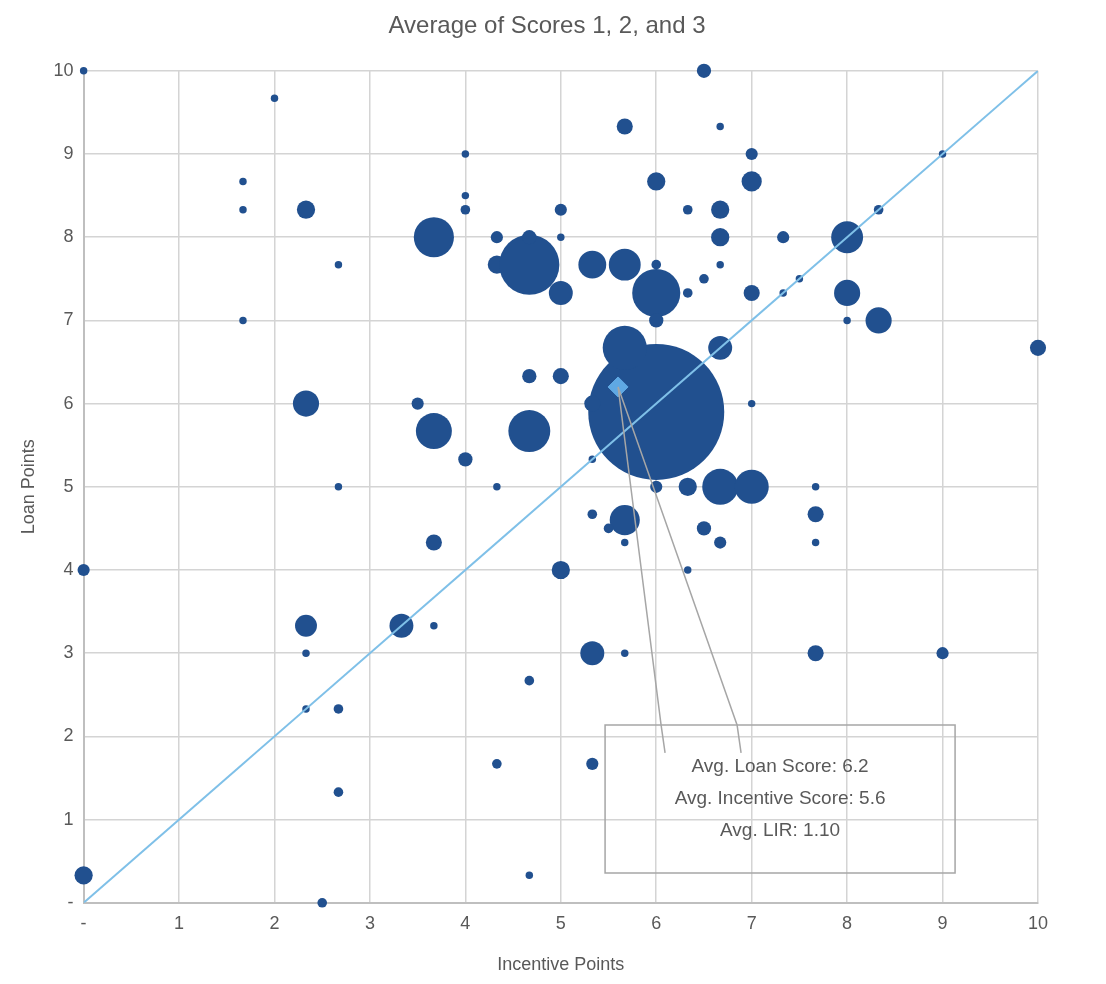 The height and width of the screenshot is (984, 1106). I want to click on x-tick-label: 7, so click(751, 922).